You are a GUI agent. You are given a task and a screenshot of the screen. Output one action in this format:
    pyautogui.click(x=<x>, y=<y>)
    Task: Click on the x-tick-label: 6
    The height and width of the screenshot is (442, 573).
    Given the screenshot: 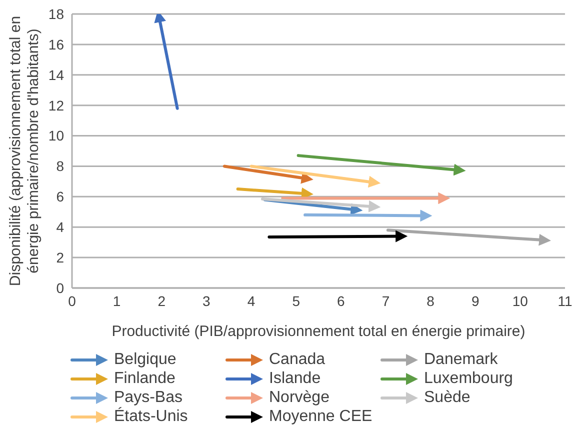 What is the action you would take?
    pyautogui.click(x=341, y=300)
    